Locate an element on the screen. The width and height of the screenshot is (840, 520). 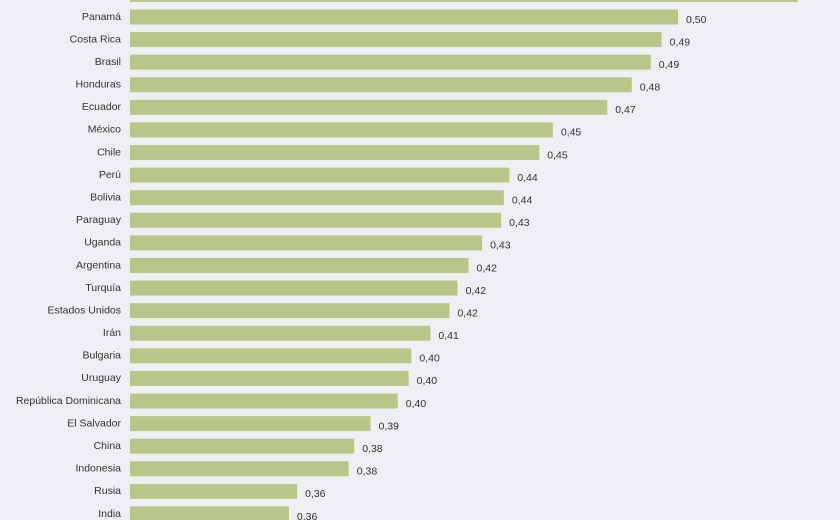
category-label: Irán is located at coordinates (112, 333).